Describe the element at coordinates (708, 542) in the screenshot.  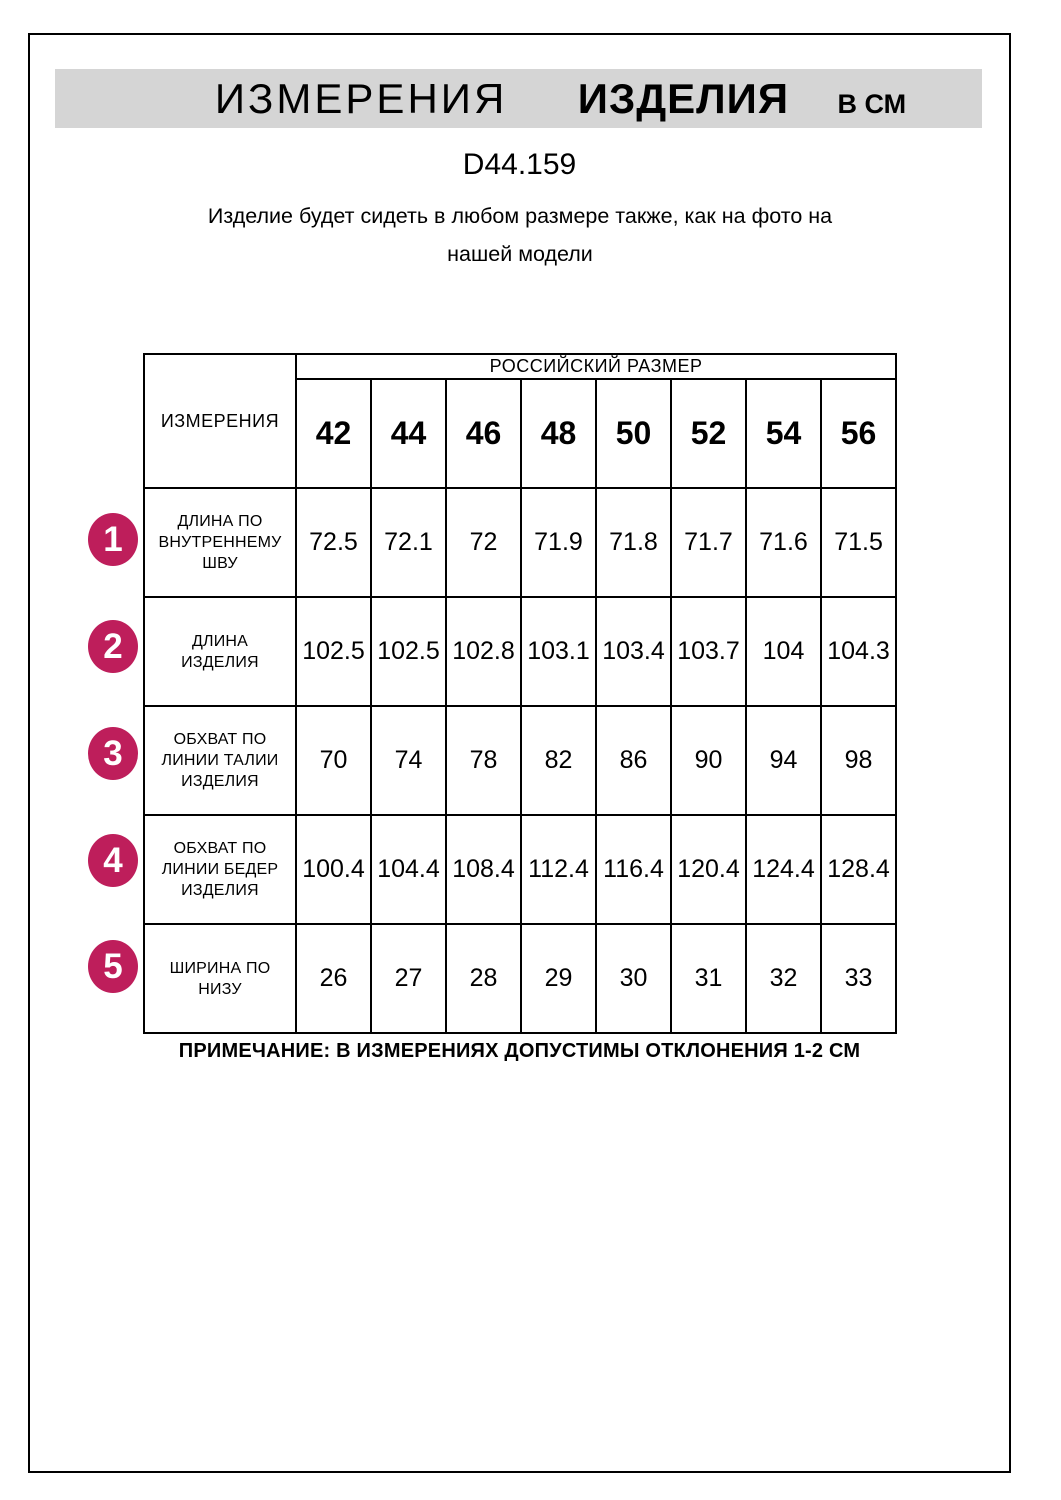
I see `measurement-value: 71.7` at that location.